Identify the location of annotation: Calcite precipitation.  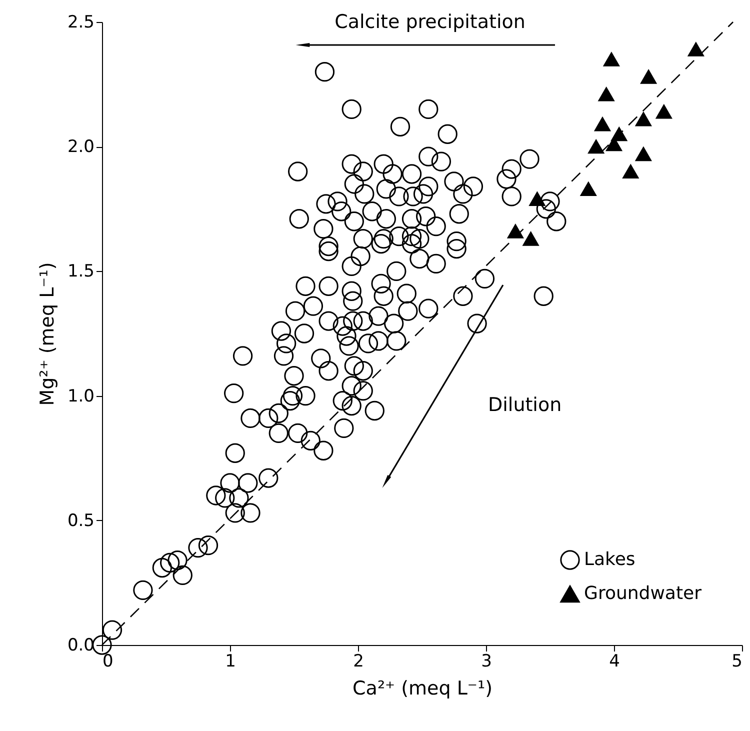
(430, 22).